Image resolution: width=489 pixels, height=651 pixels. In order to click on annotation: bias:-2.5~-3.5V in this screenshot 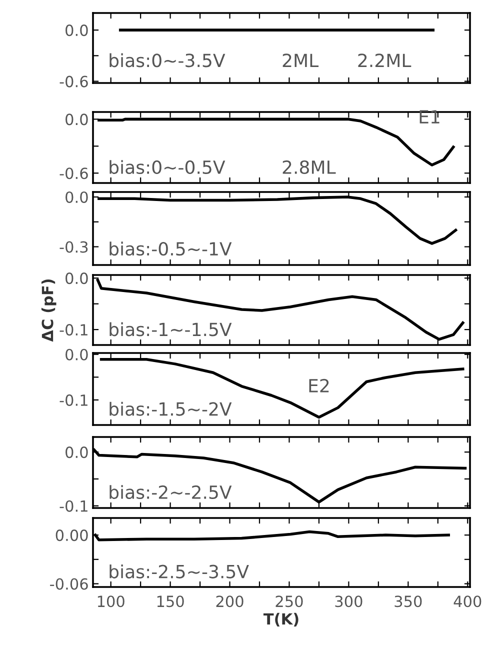, I will do `click(179, 571)`.